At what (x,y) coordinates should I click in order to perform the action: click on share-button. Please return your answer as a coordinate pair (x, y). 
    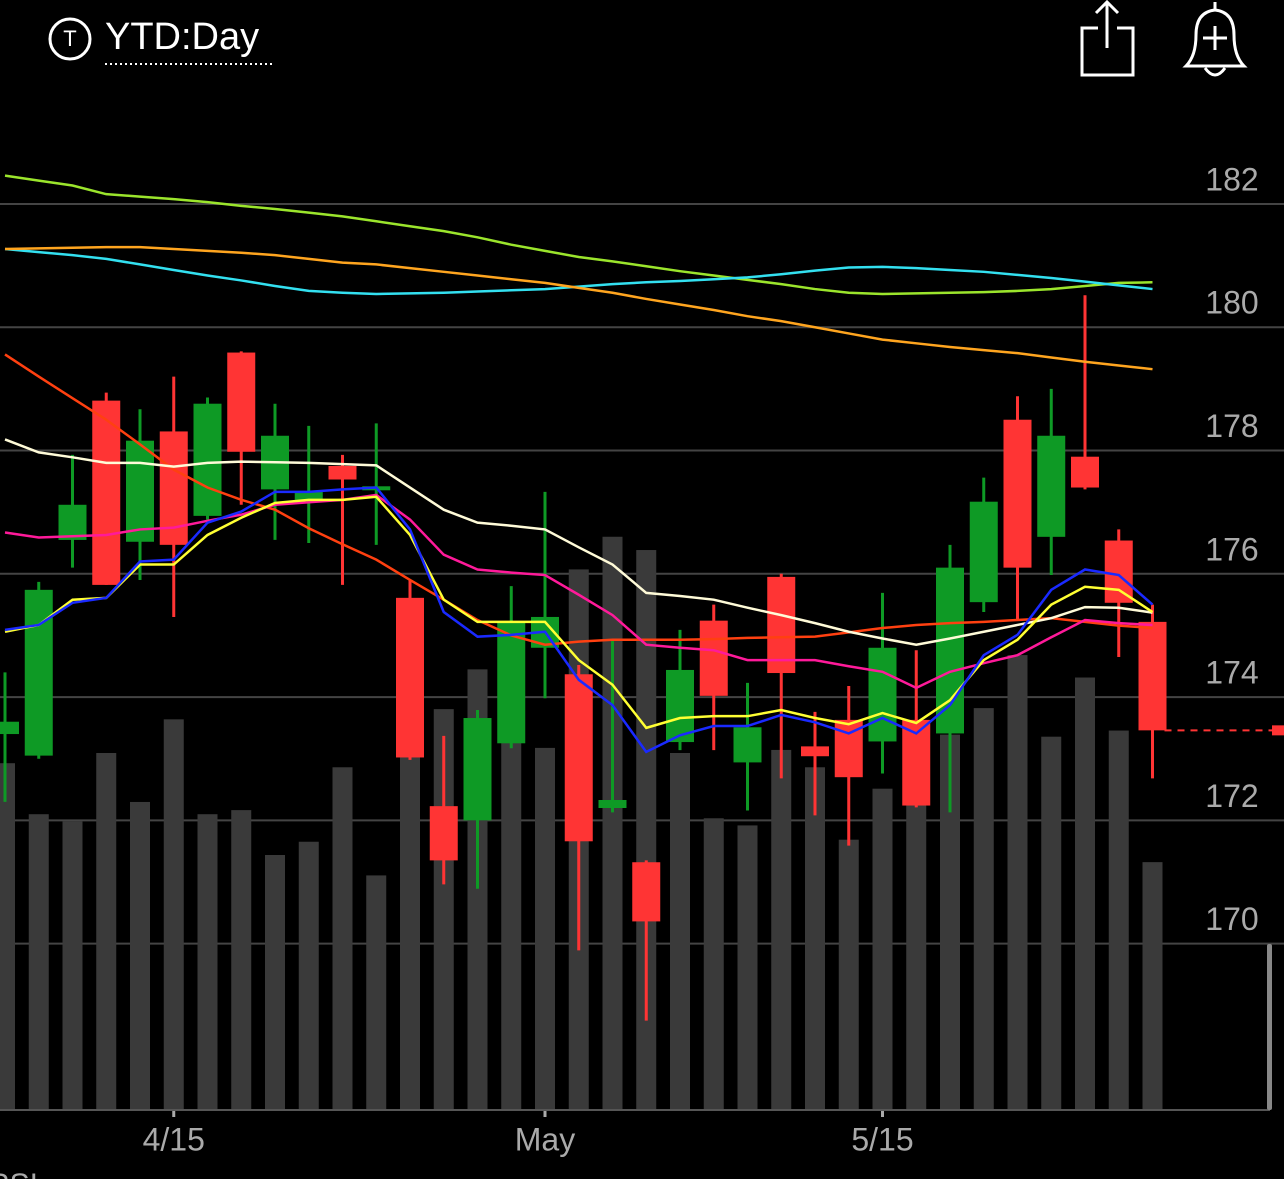
    Looking at the image, I should click on (1107, 38).